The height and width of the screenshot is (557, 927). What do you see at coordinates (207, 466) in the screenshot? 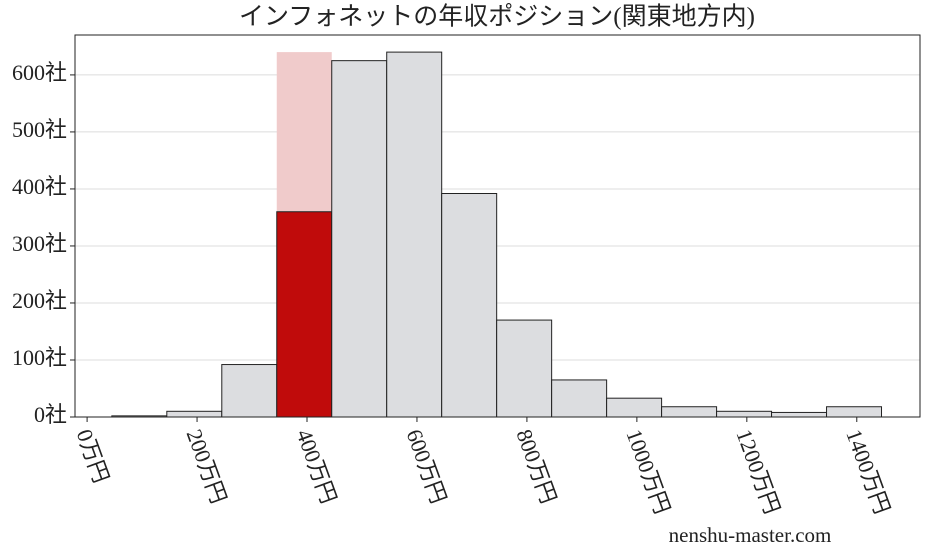
I see `x-tick-label: 200万円` at bounding box center [207, 466].